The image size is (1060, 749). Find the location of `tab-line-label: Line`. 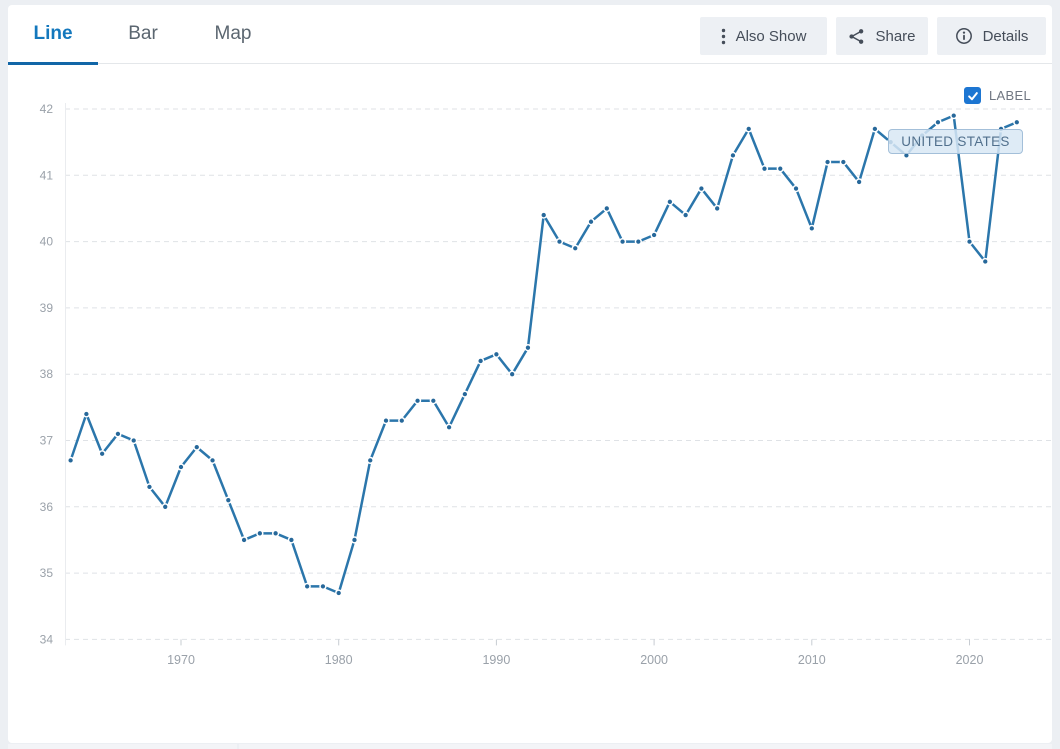

tab-line-label: Line is located at coordinates (53, 33).